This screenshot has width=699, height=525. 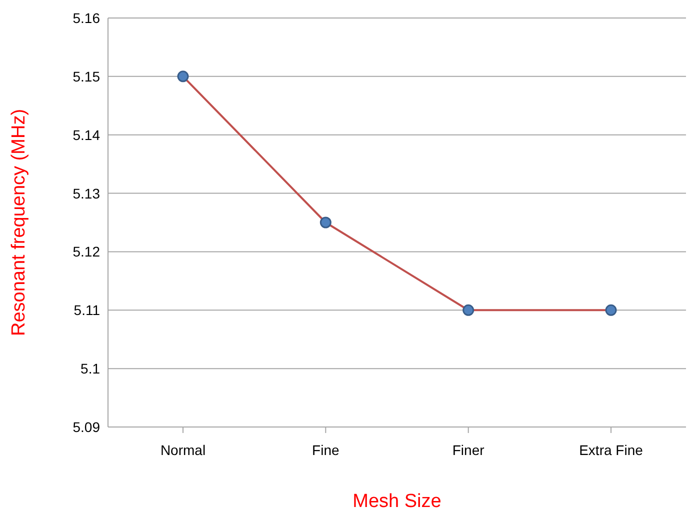 What do you see at coordinates (86, 76) in the screenshot?
I see `y-tick-label: 5.15` at bounding box center [86, 76].